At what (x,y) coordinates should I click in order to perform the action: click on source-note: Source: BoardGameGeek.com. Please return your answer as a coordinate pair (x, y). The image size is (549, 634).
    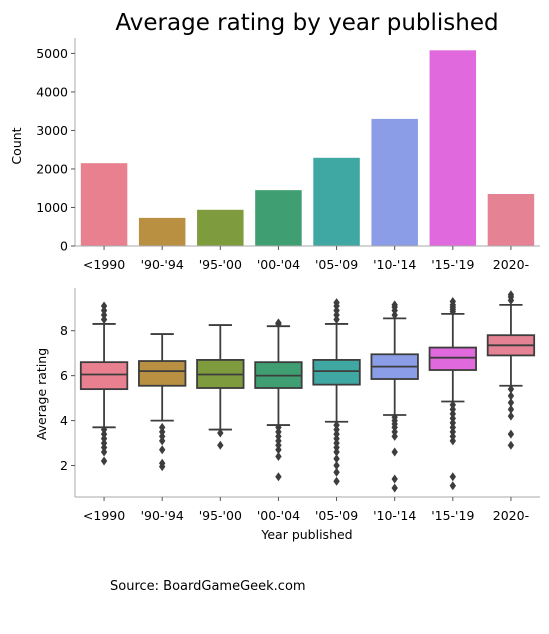
    Looking at the image, I should click on (208, 586).